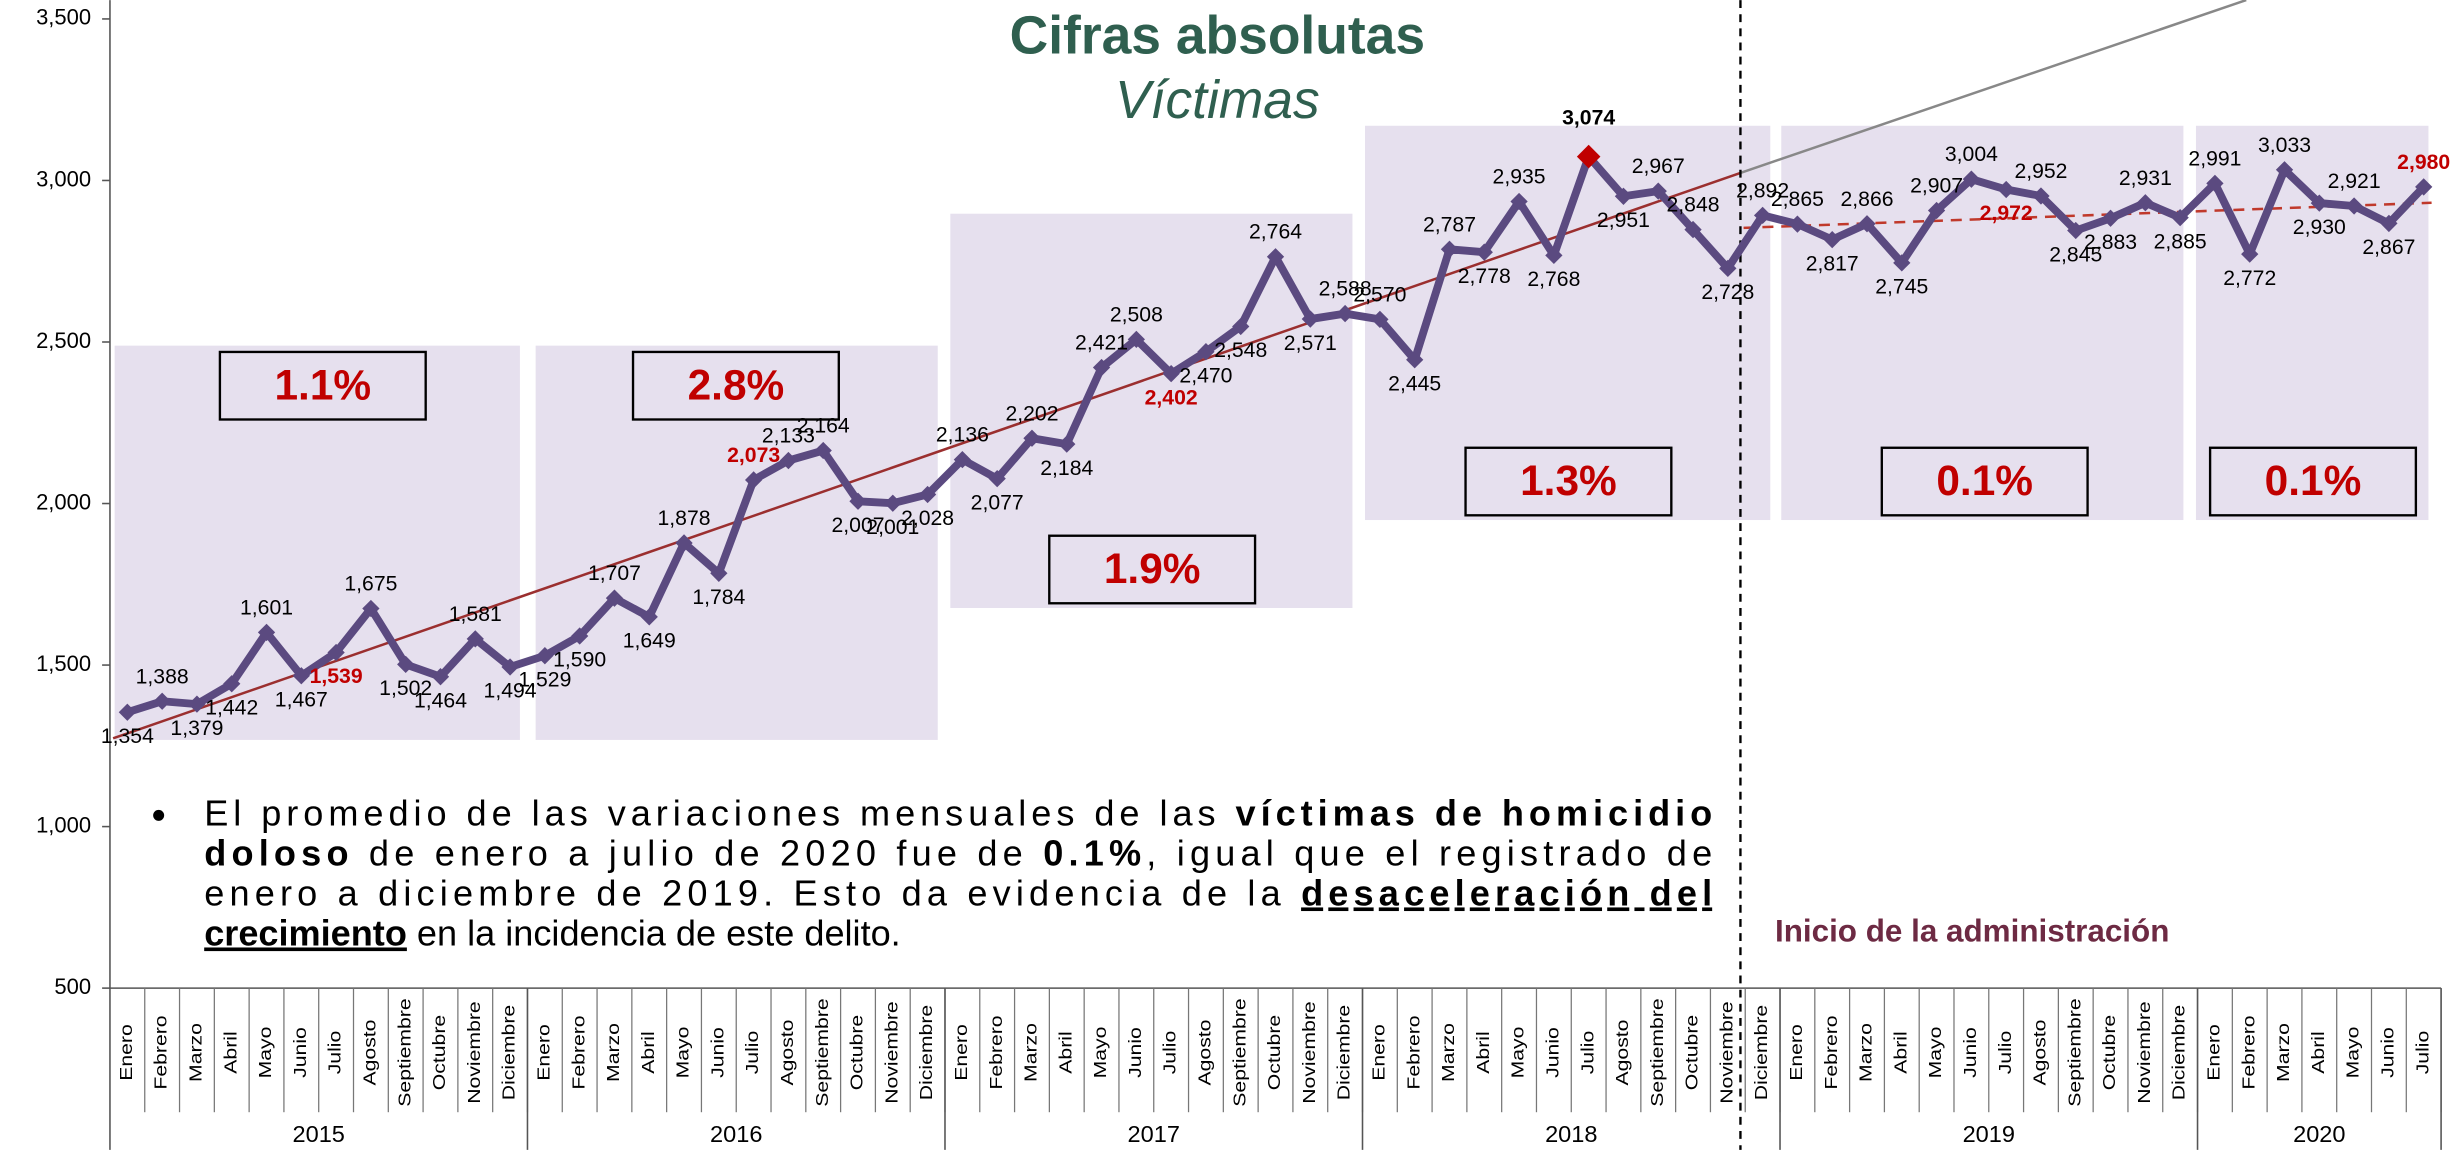 Image resolution: width=2463 pixels, height=1150 pixels. Describe the element at coordinates (72, 986) in the screenshot. I see `y-tick-label: 500` at that location.